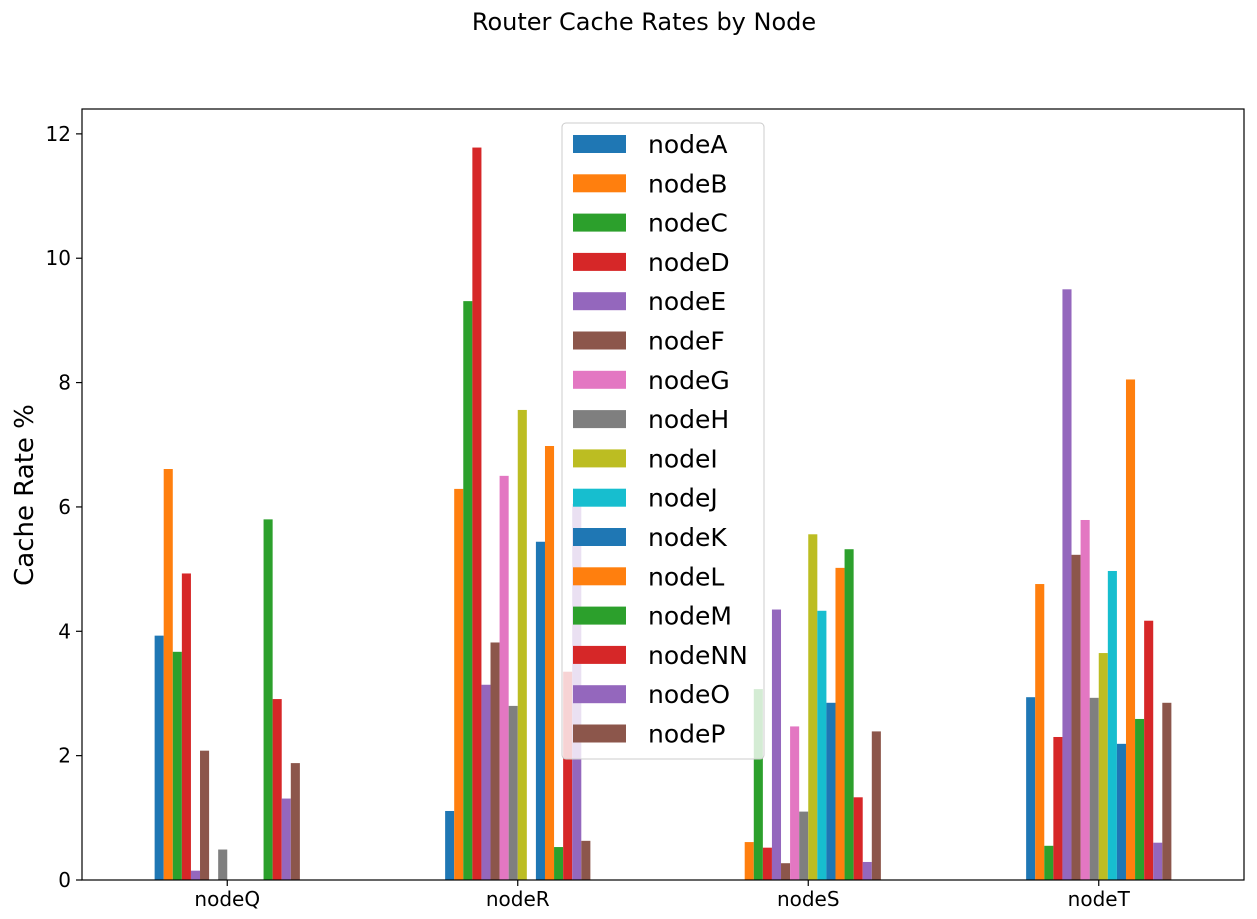 The width and height of the screenshot is (1257, 919). What do you see at coordinates (205, 815) in the screenshot?
I see `bar-nodeF-nodeQ` at bounding box center [205, 815].